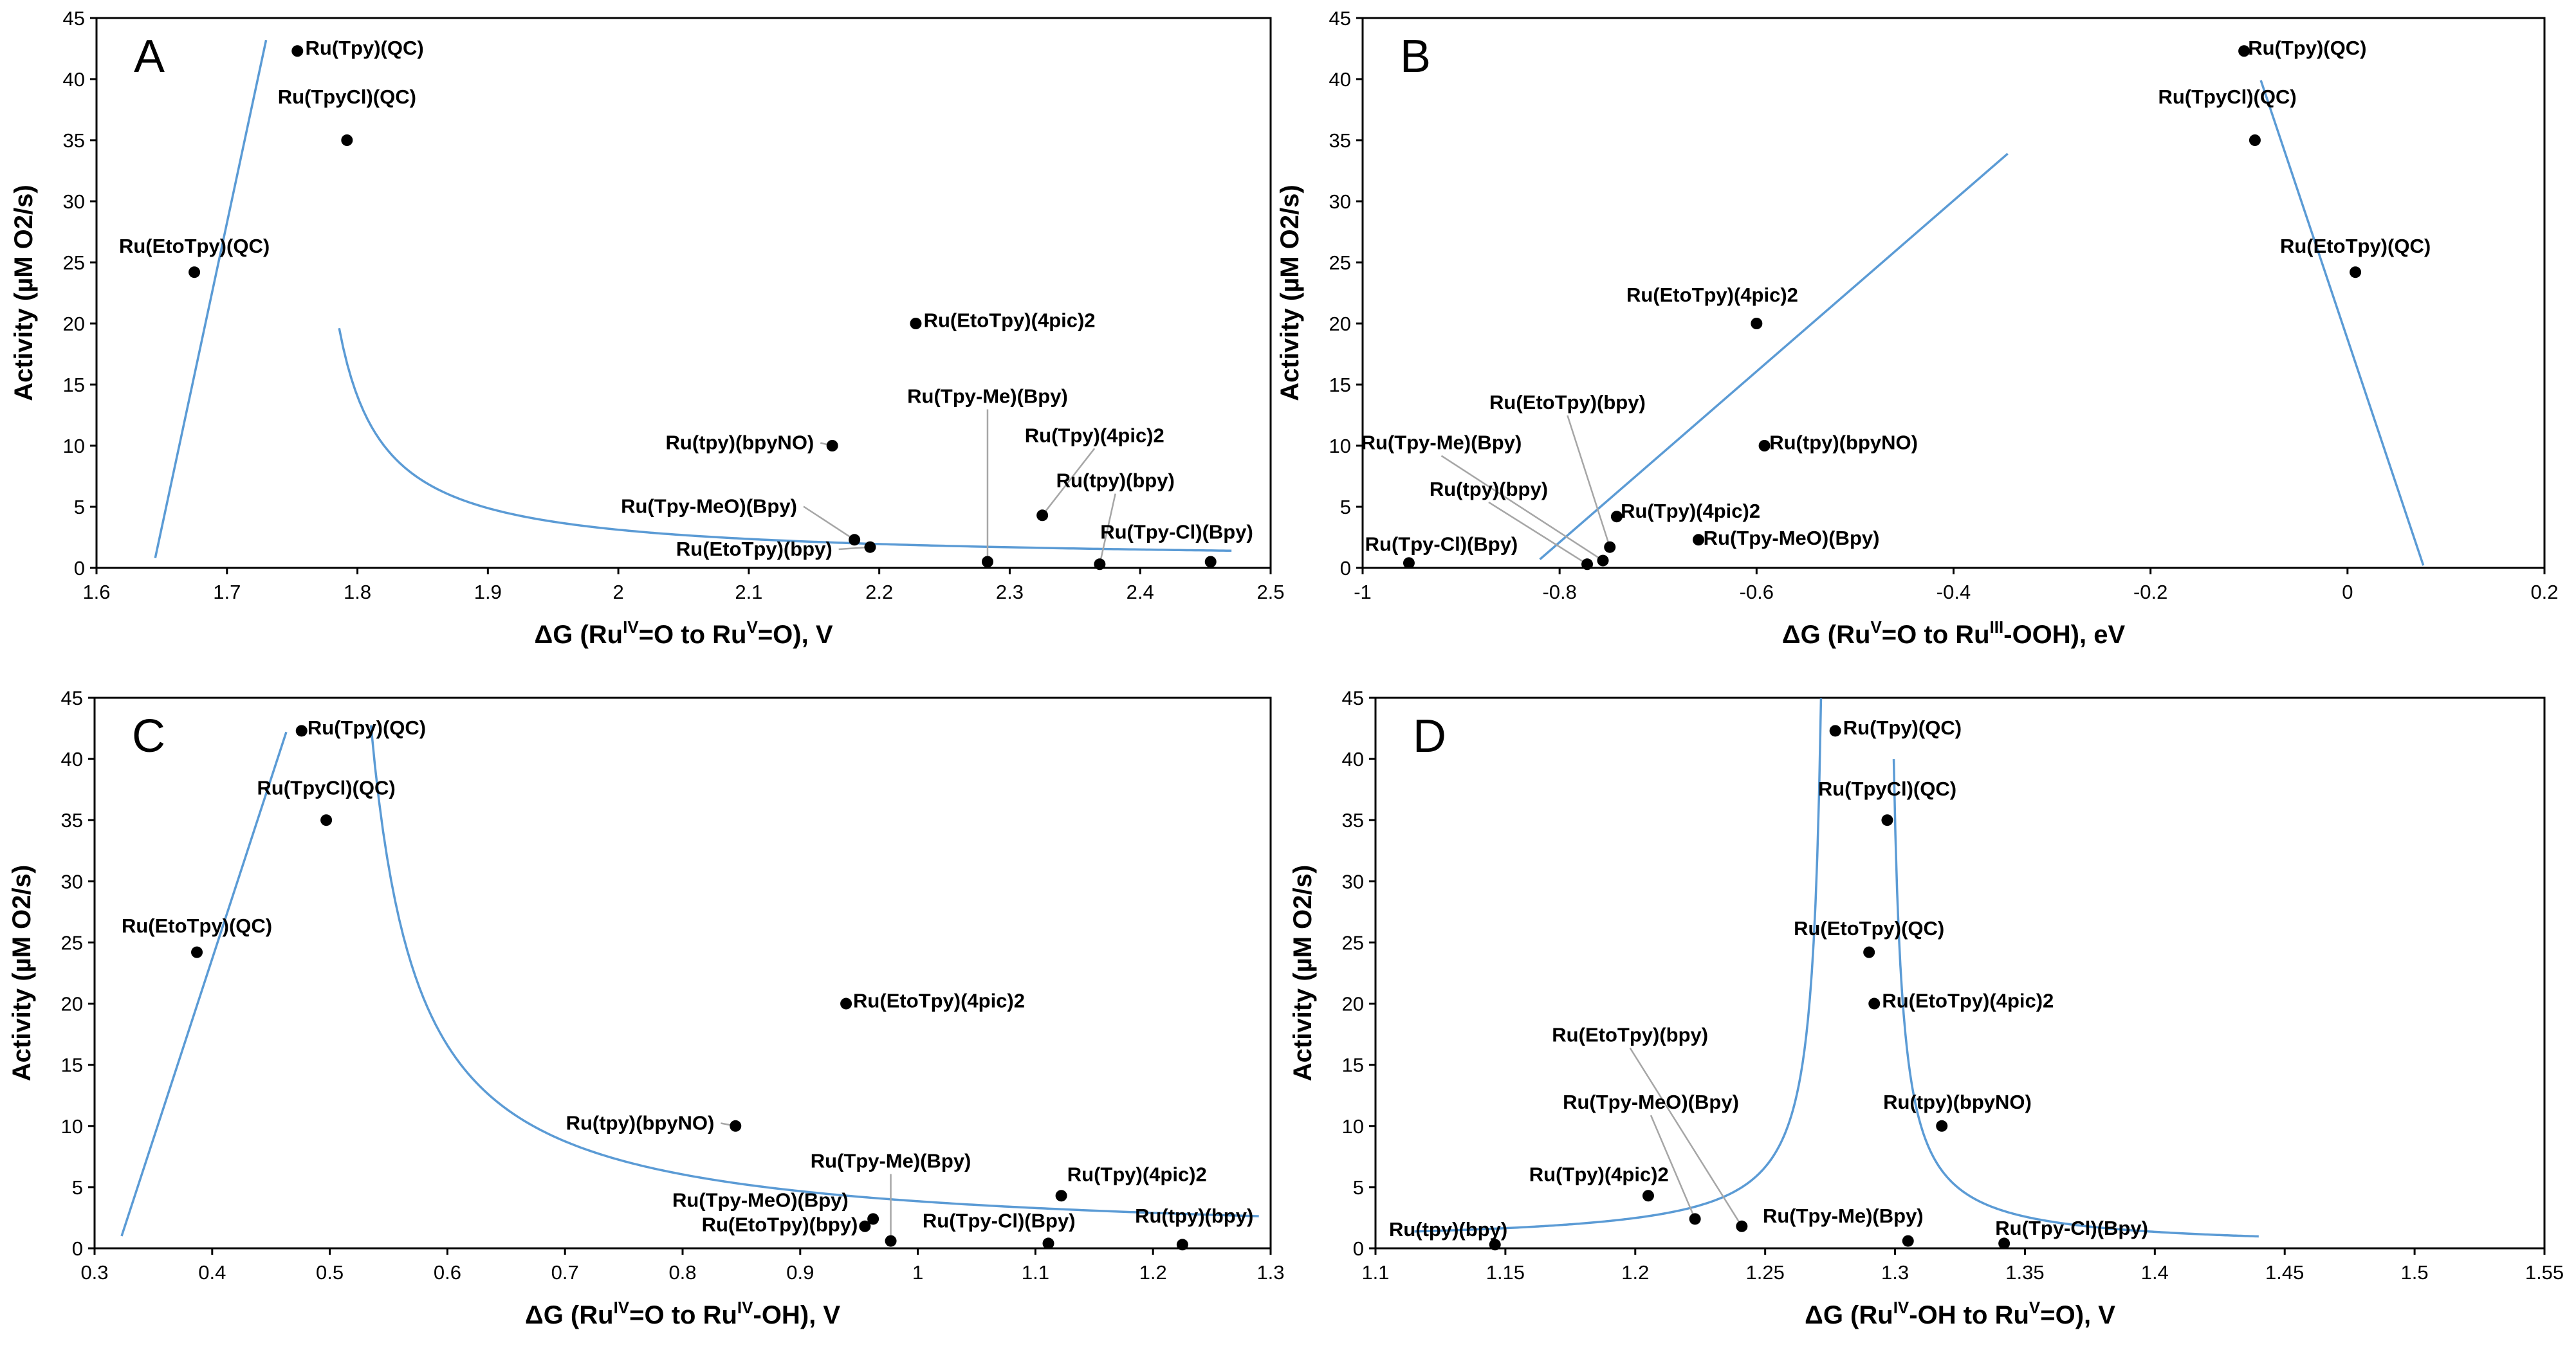  I want to click on x-axis-title-part: -OH to Ru, so click(1969, 1315).